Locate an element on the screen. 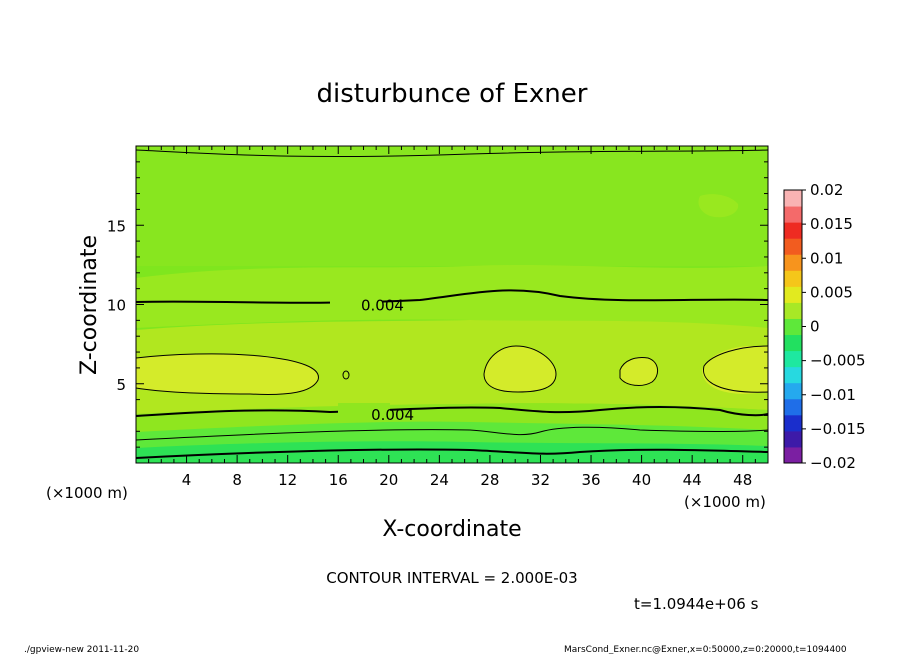 Image resolution: width=904 pixels, height=654 pixels. field-patch is located at coordinates (718, 206).